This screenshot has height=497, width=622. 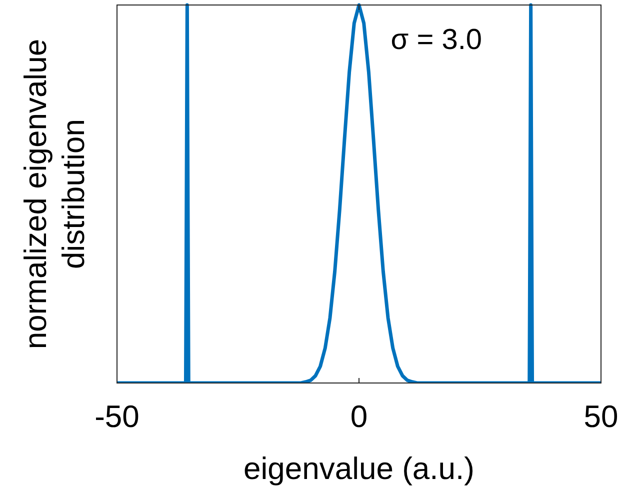 I want to click on x-tick-label: -50, so click(x=117, y=416).